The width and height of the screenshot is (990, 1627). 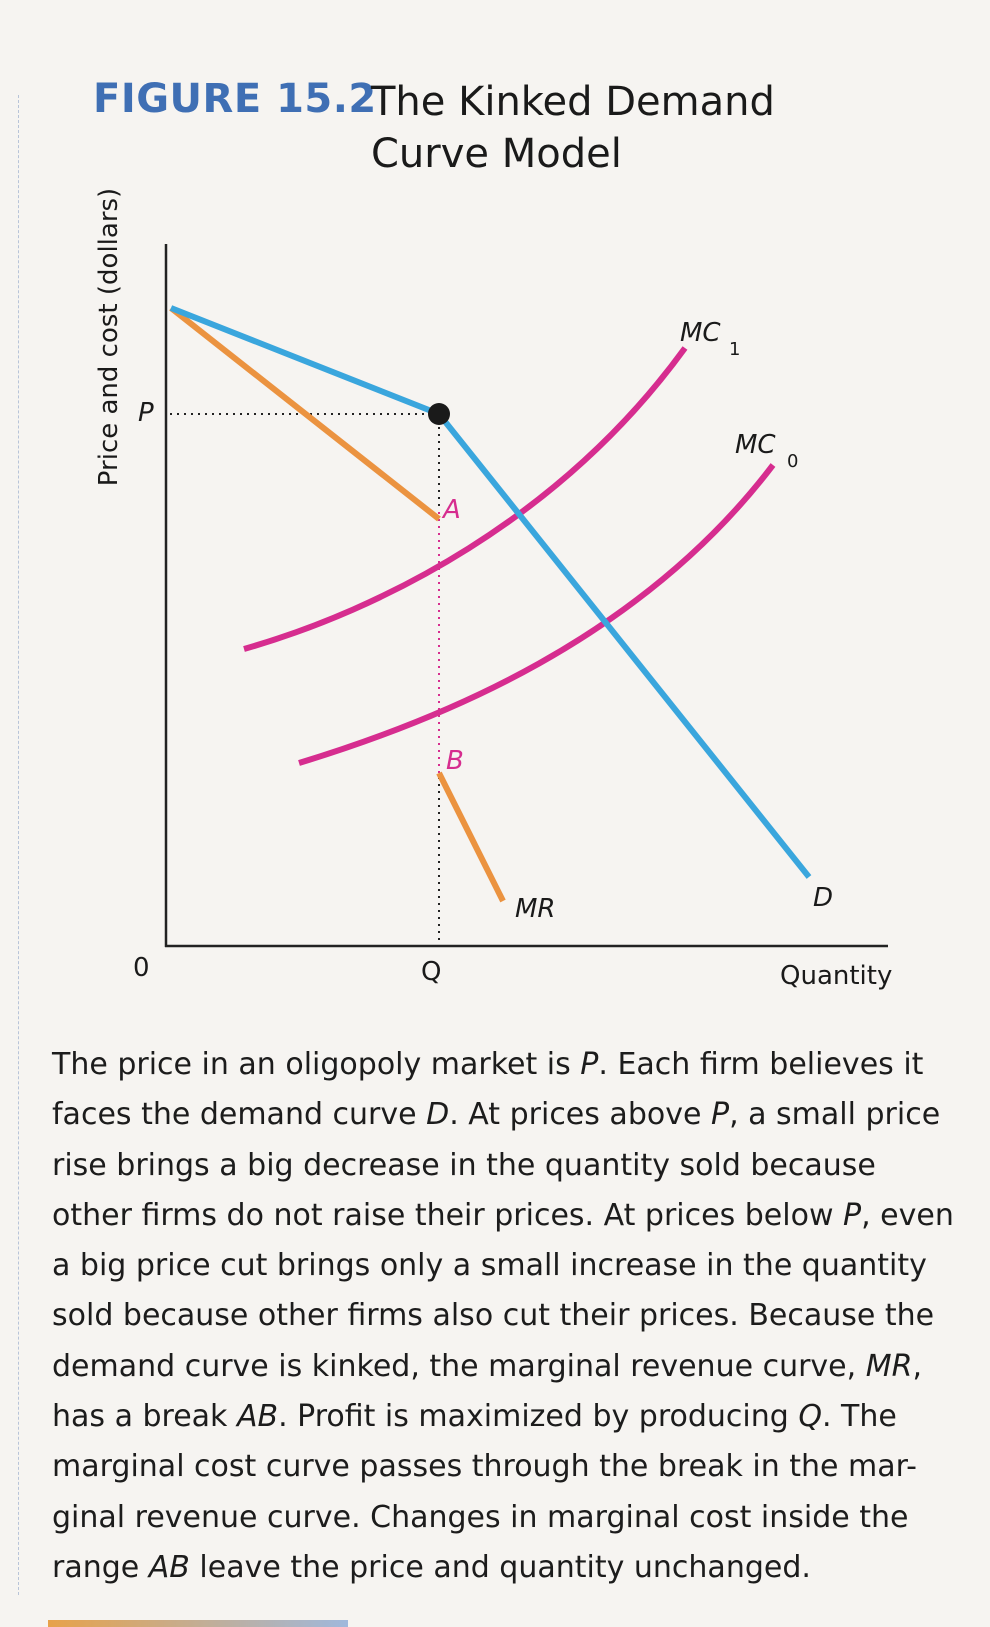 What do you see at coordinates (496, 154) in the screenshot?
I see `figure-title-line2: Curve Model` at bounding box center [496, 154].